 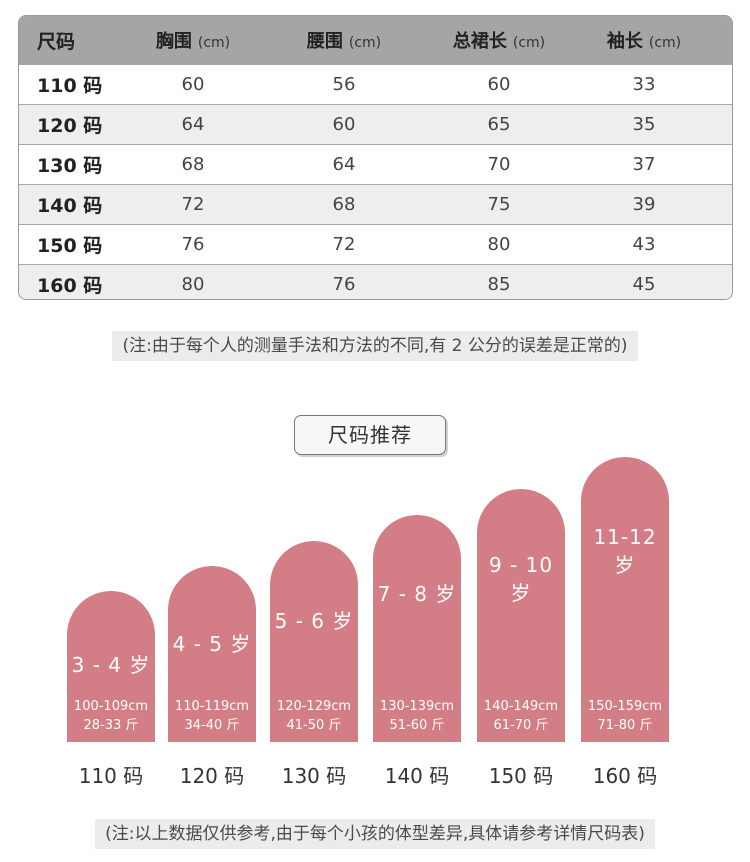 What do you see at coordinates (212, 725) in the screenshot?
I see `weight-range: 34-40 斤` at bounding box center [212, 725].